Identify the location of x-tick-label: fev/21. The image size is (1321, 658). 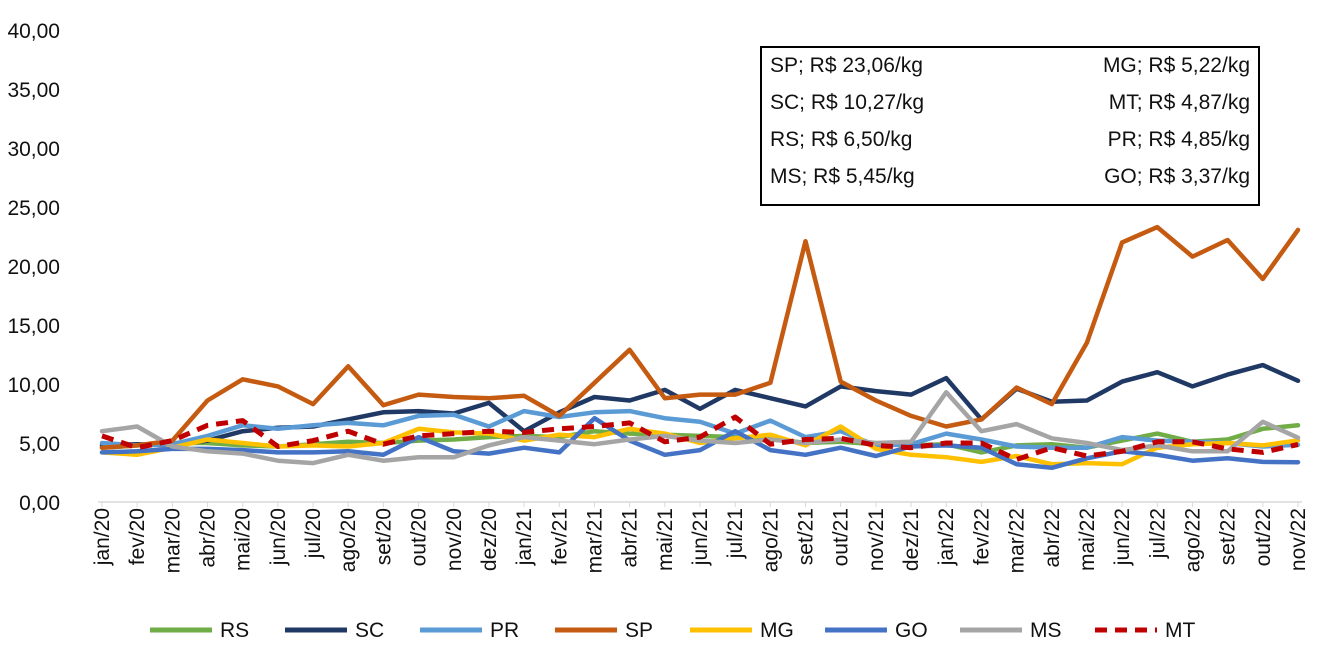
(559, 536).